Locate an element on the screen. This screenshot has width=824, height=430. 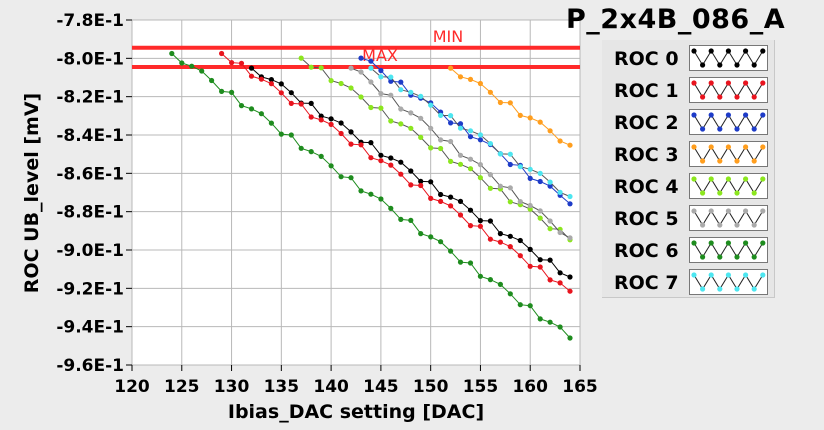
y-tick-label: -7.8E-1 is located at coordinates (90, 21).